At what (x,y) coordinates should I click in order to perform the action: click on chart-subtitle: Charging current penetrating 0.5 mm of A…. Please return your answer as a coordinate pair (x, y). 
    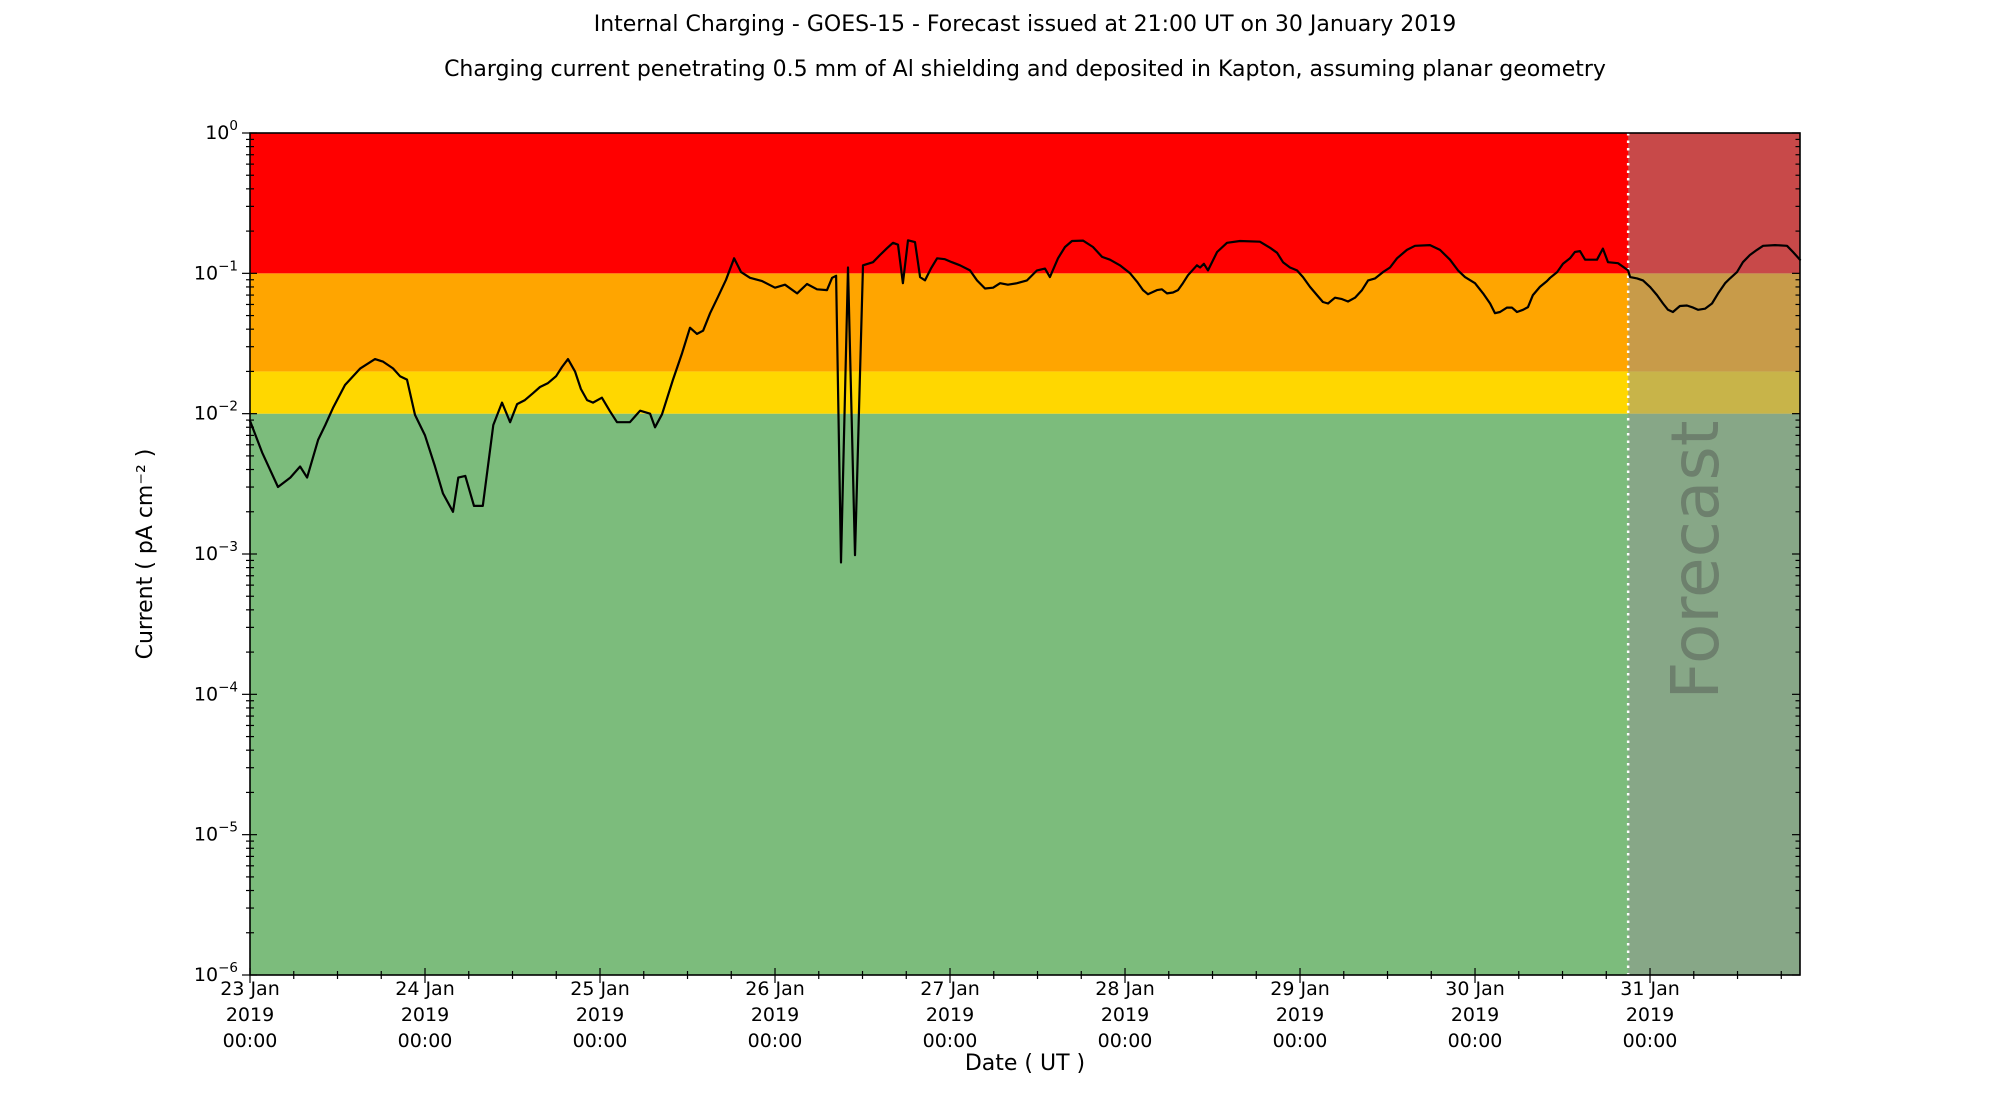
    Looking at the image, I should click on (1025, 69).